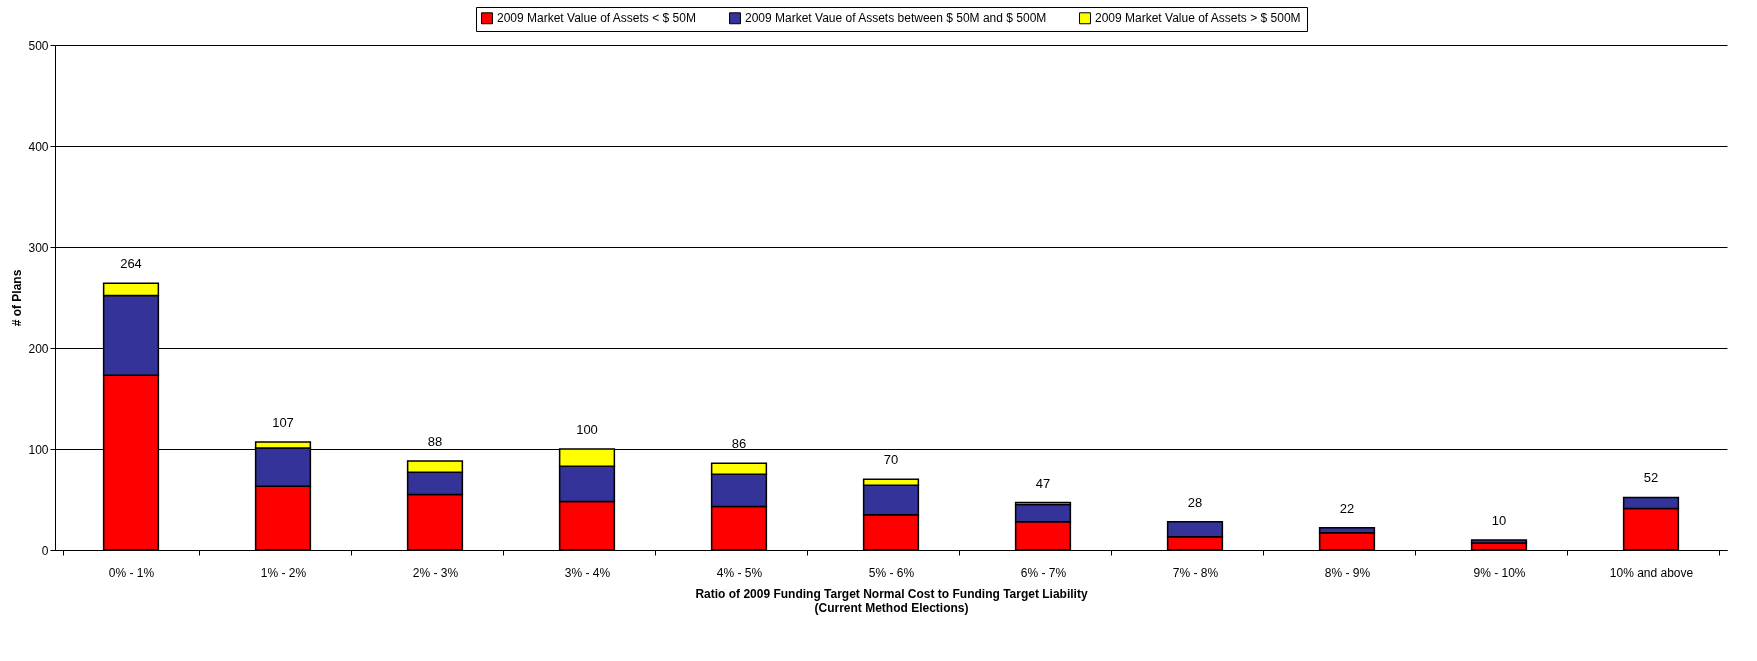 Image resolution: width=1757 pixels, height=661 pixels. What do you see at coordinates (1499, 520) in the screenshot?
I see `total-label: 10` at bounding box center [1499, 520].